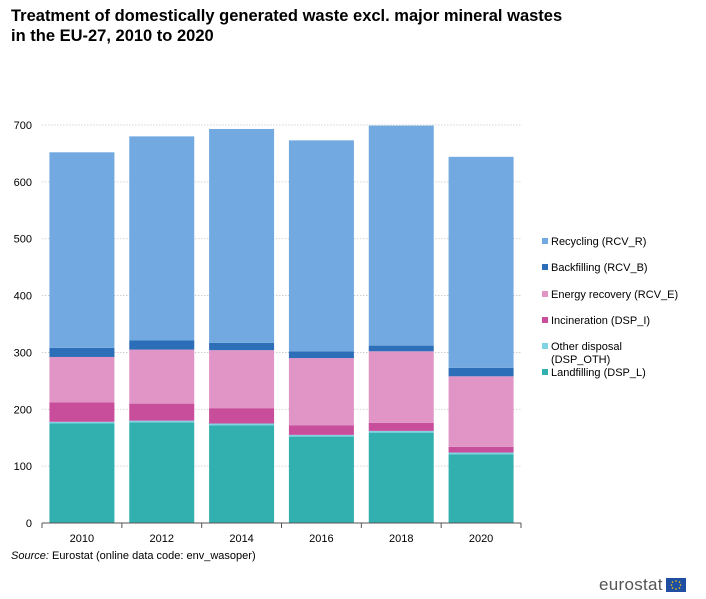 The width and height of the screenshot is (706, 599). I want to click on legend-label: Recycling (RCV_R), so click(598, 242).